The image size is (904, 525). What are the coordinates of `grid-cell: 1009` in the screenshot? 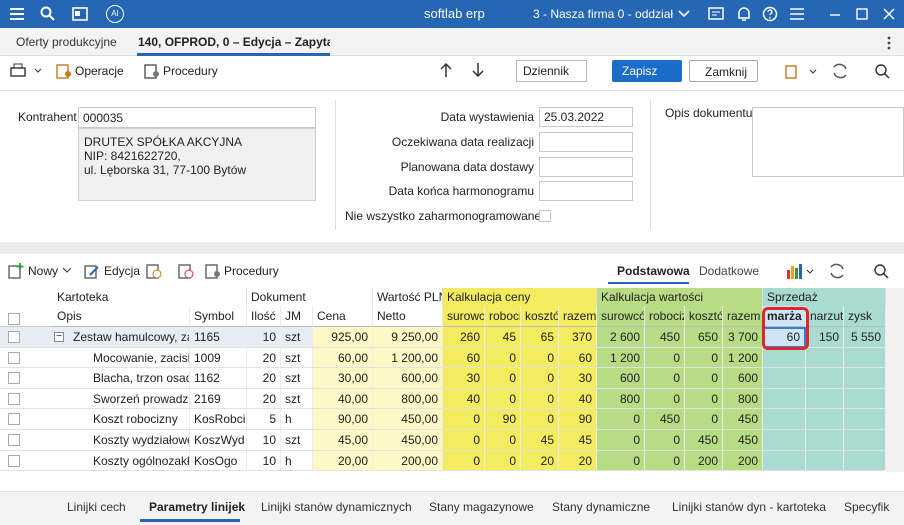 It's located at (218, 358).